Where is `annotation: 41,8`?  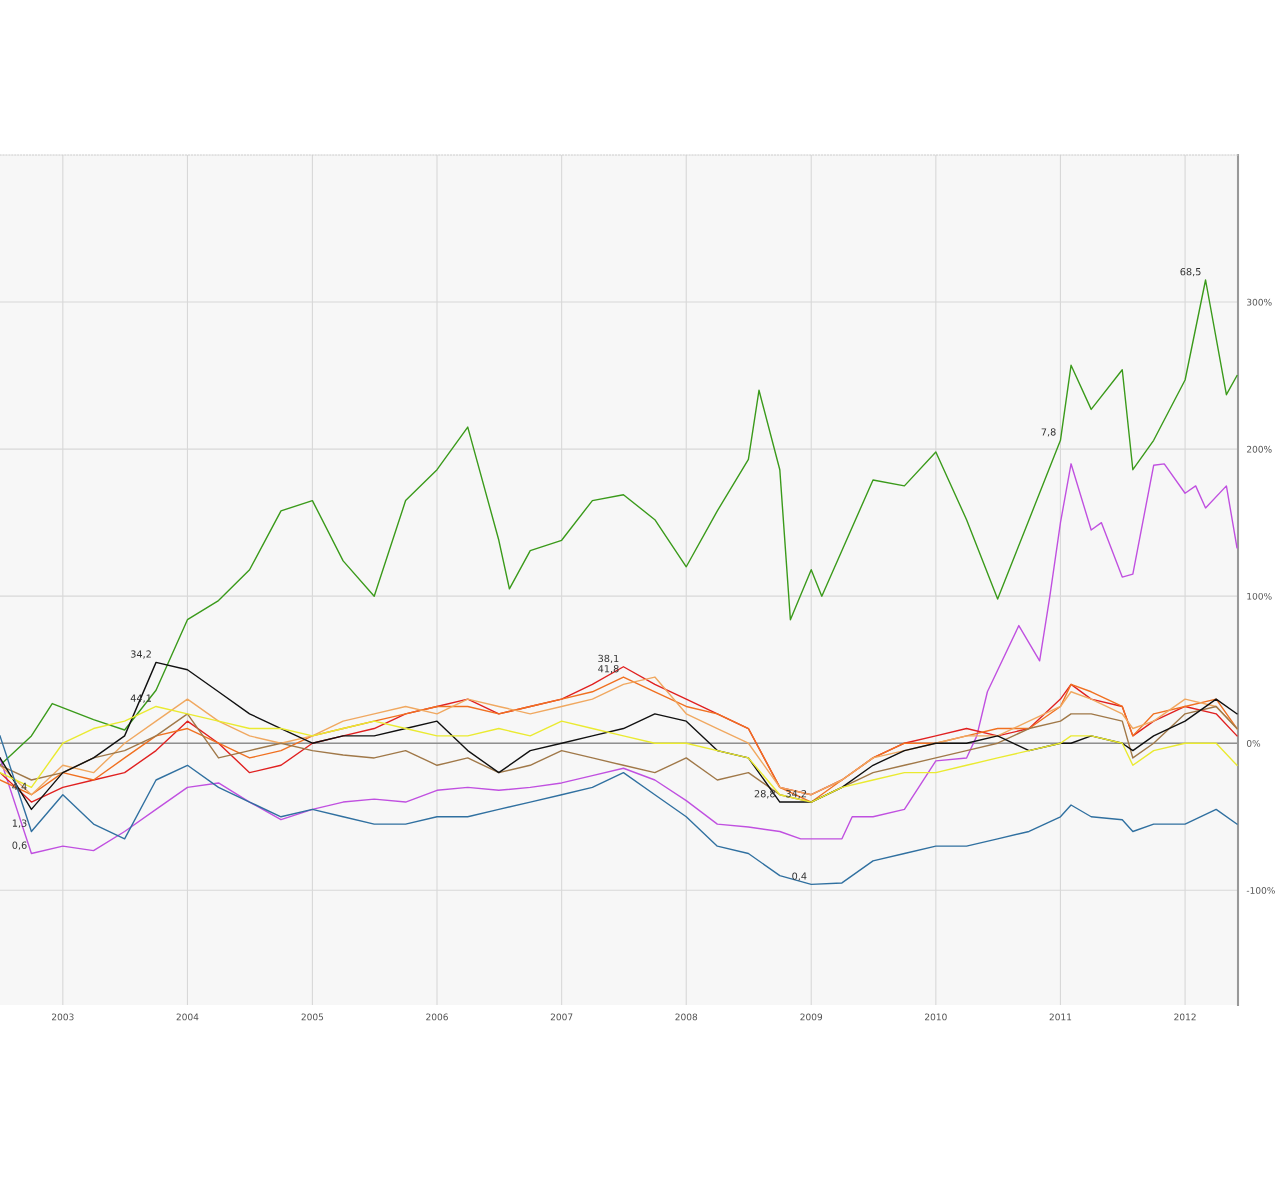 annotation: 41,8 is located at coordinates (608, 669).